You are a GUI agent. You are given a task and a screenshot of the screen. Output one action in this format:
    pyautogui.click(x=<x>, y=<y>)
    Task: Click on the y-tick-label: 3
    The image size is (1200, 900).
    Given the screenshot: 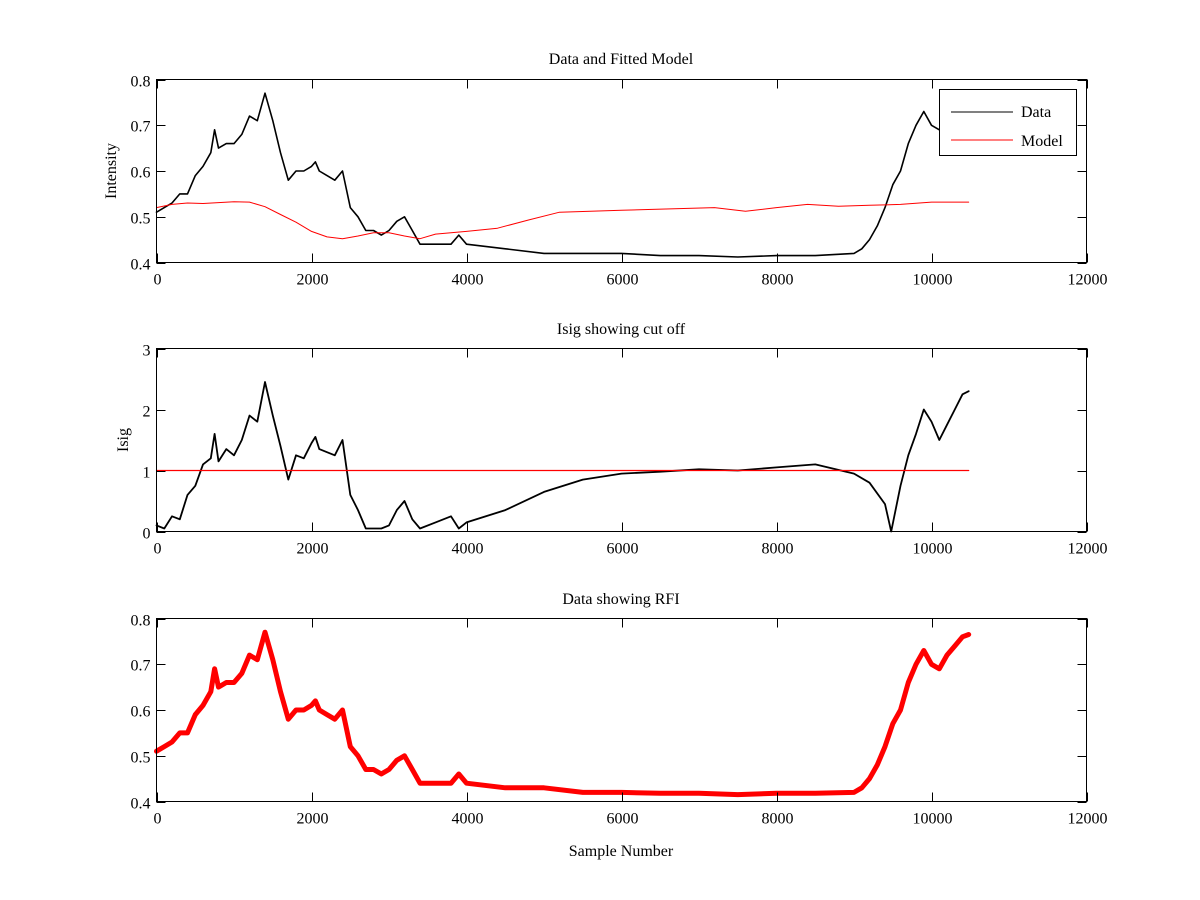 What is the action you would take?
    pyautogui.click(x=147, y=351)
    